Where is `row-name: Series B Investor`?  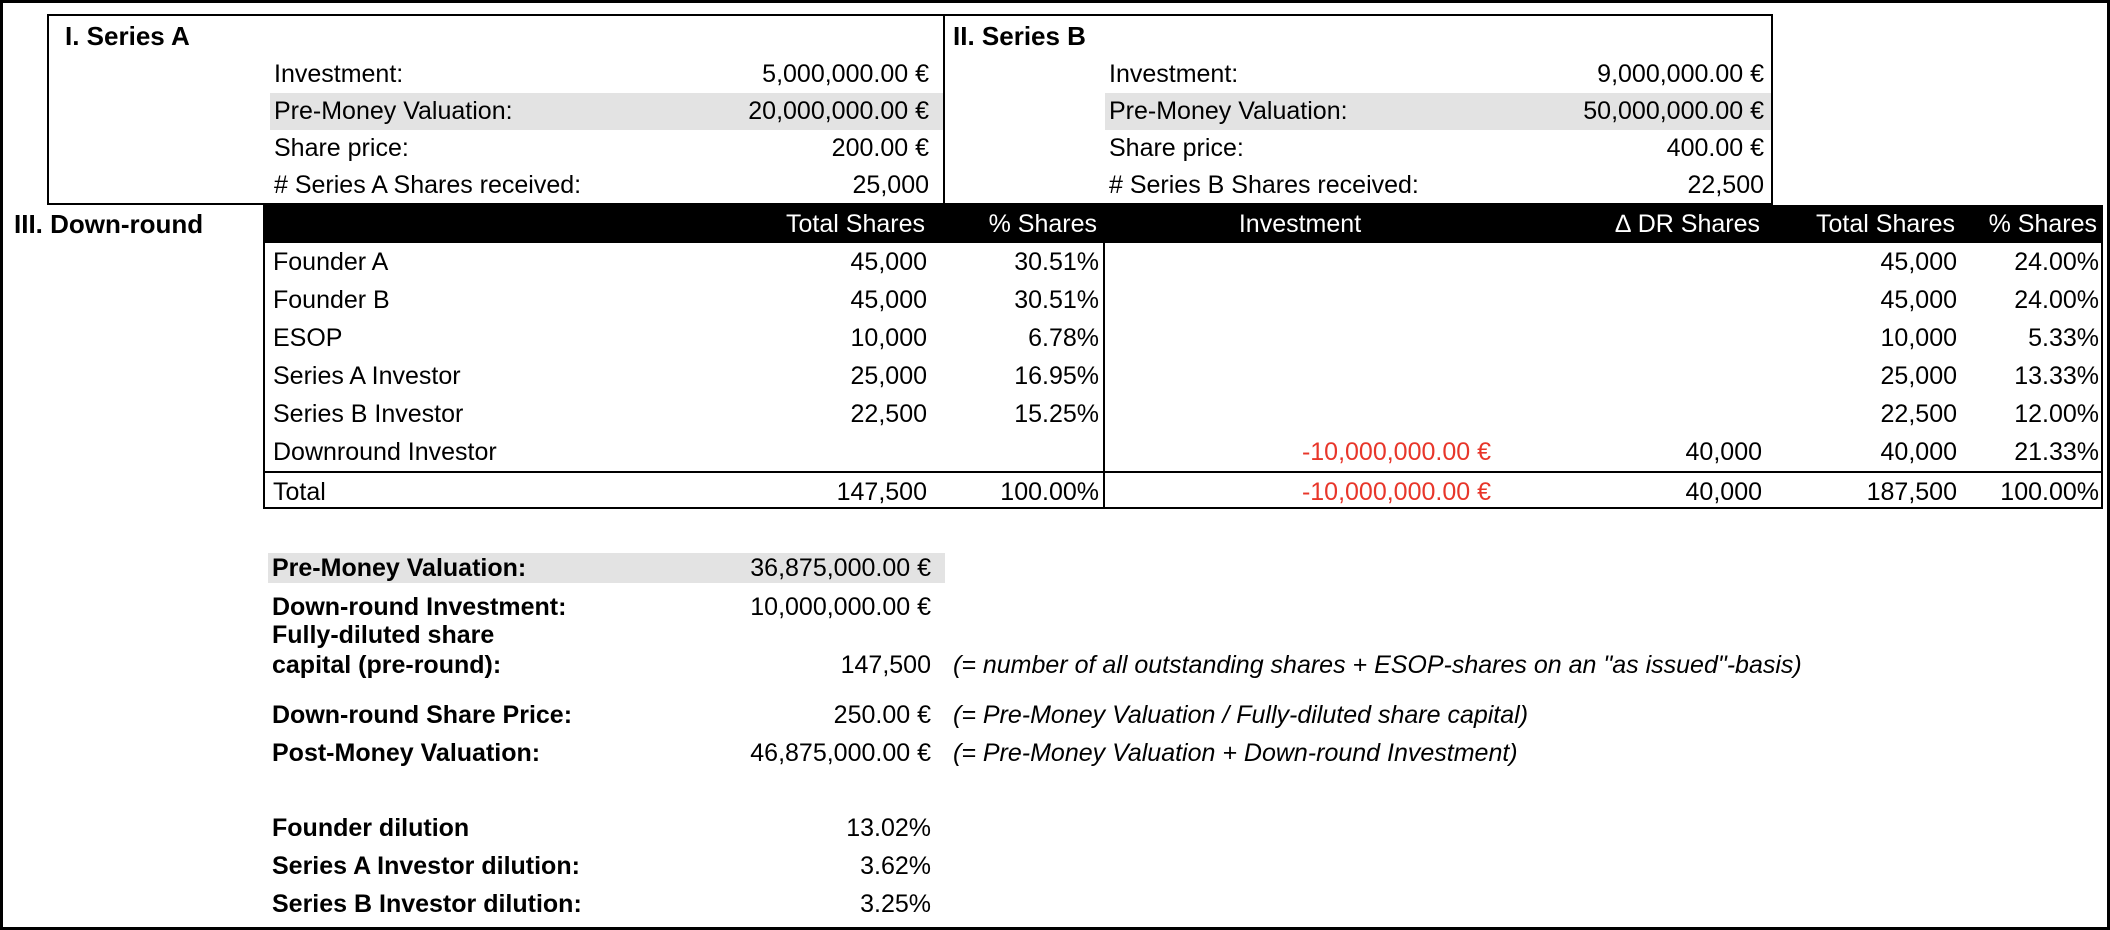
row-name: Series B Investor is located at coordinates (368, 413).